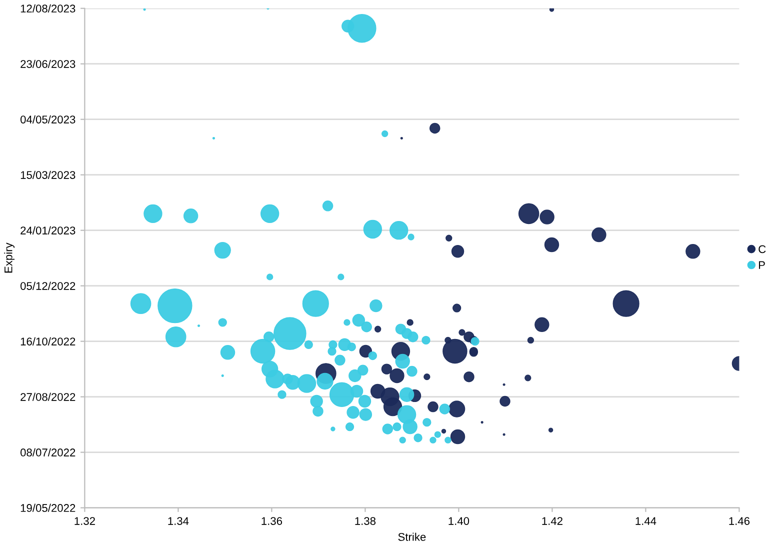 The image size is (770, 558). What do you see at coordinates (48, 8) in the screenshot?
I see `y-tick-label: 12/08/2023` at bounding box center [48, 8].